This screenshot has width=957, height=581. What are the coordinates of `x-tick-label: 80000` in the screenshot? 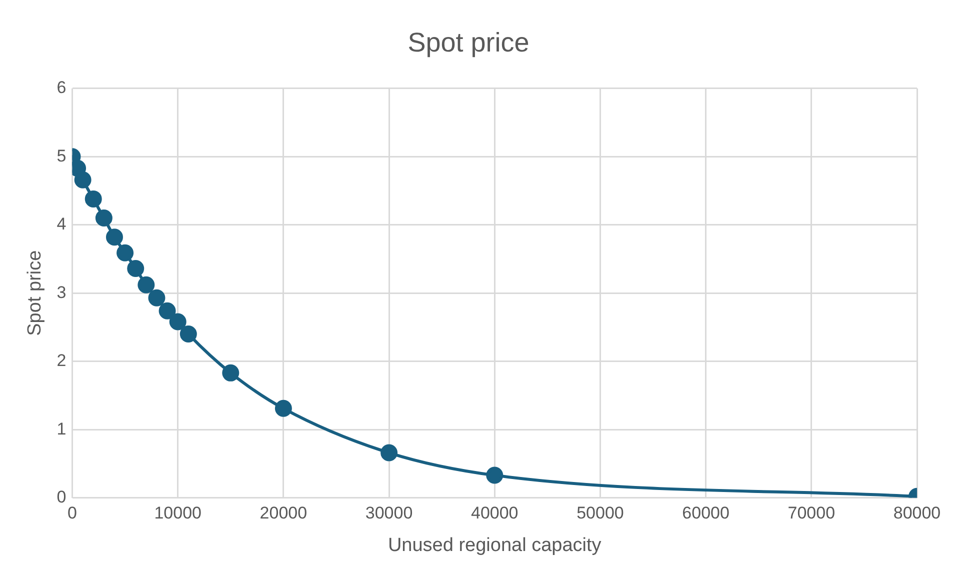 It's located at (917, 513).